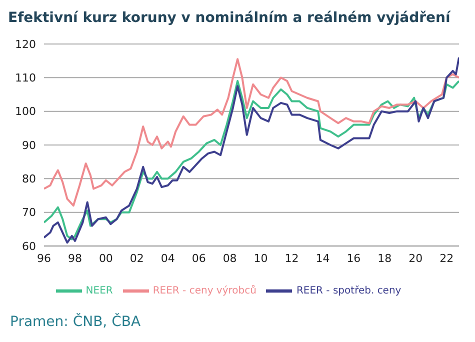 This screenshot has width=475, height=342. Describe the element at coordinates (167, 258) in the screenshot. I see `x-tick-label: 04` at that location.